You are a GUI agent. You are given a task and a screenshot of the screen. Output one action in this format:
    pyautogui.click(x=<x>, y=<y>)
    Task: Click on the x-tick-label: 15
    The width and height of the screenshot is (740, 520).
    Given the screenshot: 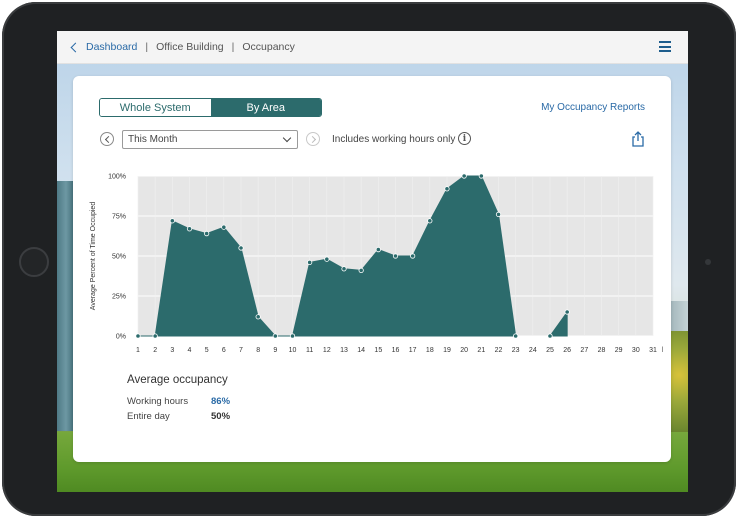 What is the action you would take?
    pyautogui.click(x=378, y=350)
    